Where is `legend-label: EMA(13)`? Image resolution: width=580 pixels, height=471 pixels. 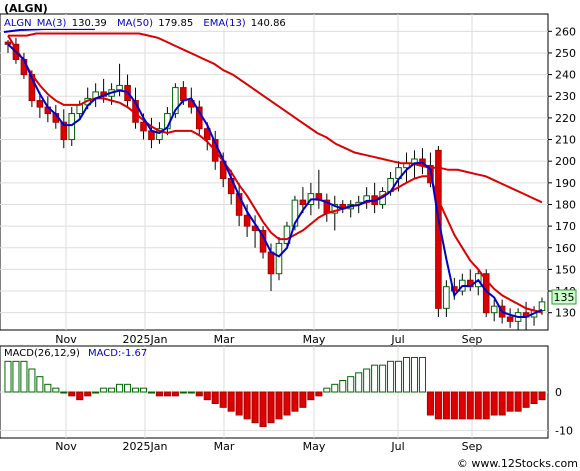
legend-label: EMA(13) is located at coordinates (224, 23).